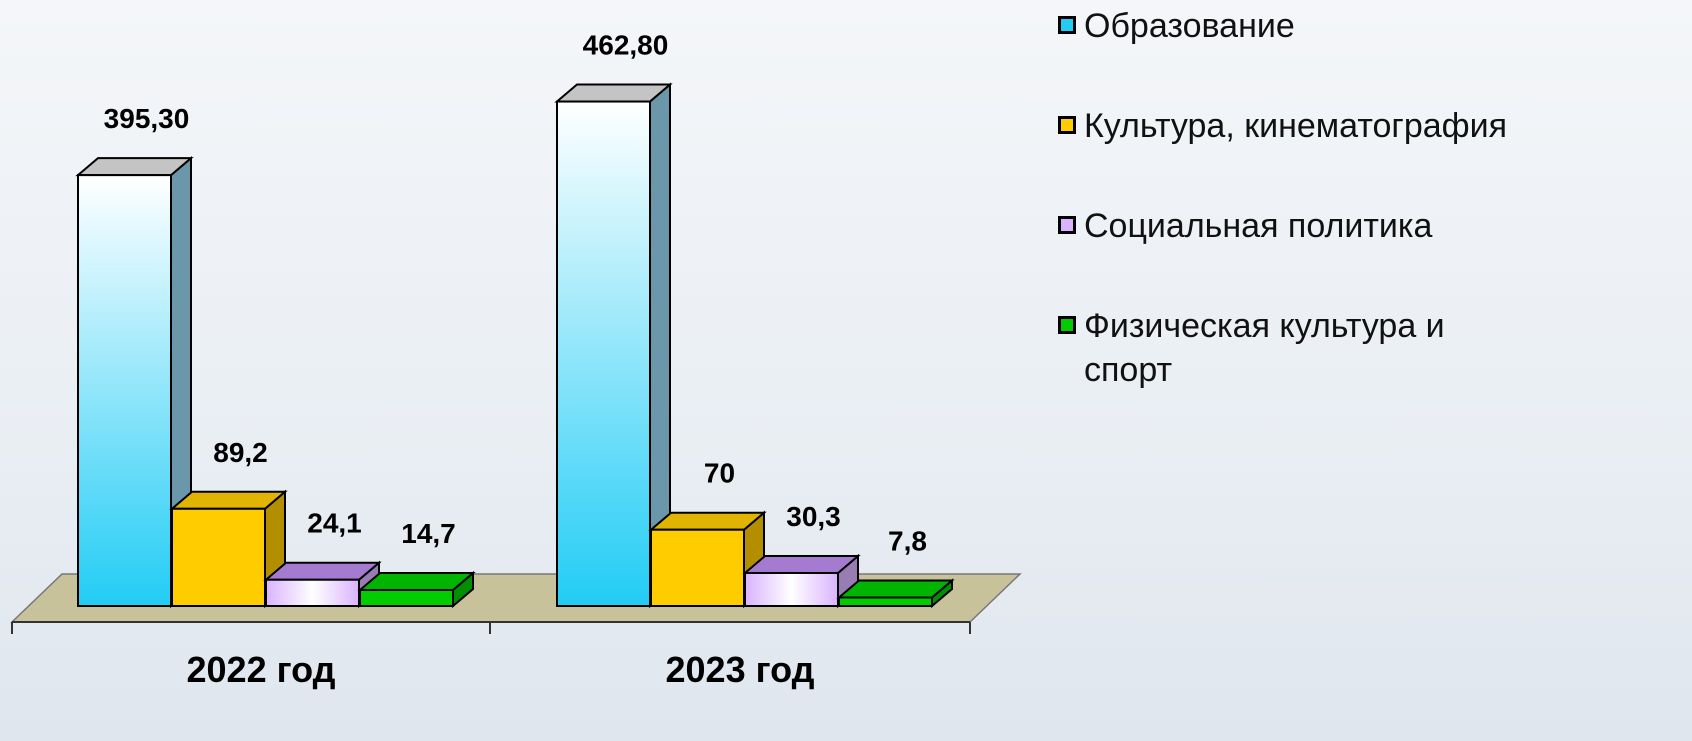  What do you see at coordinates (907, 540) in the screenshot?
I see `value-label: 7,8` at bounding box center [907, 540].